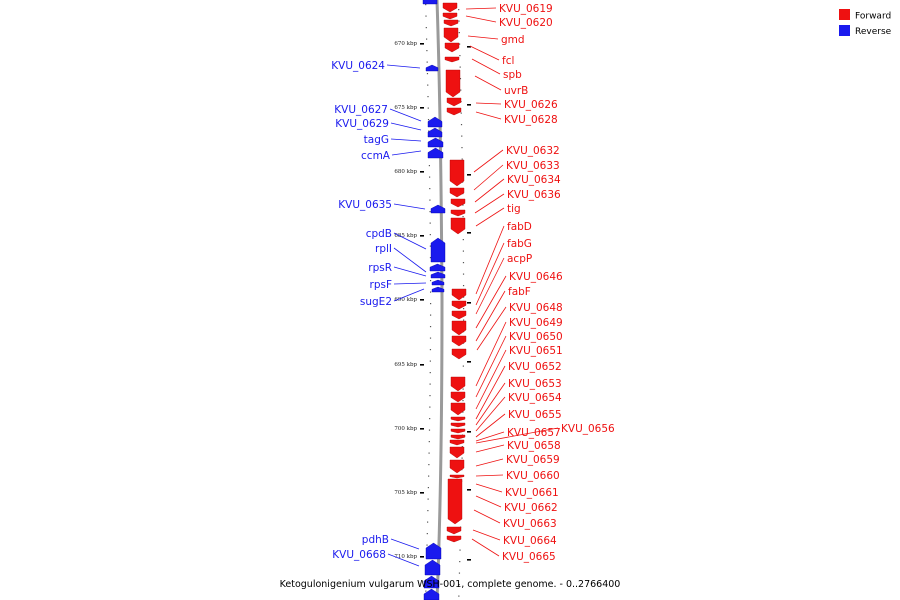 The image size is (900, 600). Describe the element at coordinates (530, 541) in the screenshot. I see `gene-label-kvu-0664: KVU_0664` at that location.